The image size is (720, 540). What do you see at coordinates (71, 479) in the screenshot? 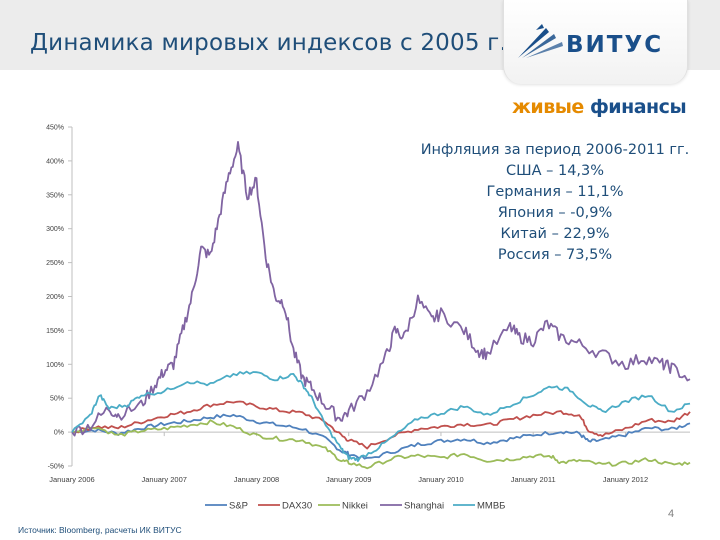
I see `x-tick-label: January 2006` at bounding box center [71, 479].